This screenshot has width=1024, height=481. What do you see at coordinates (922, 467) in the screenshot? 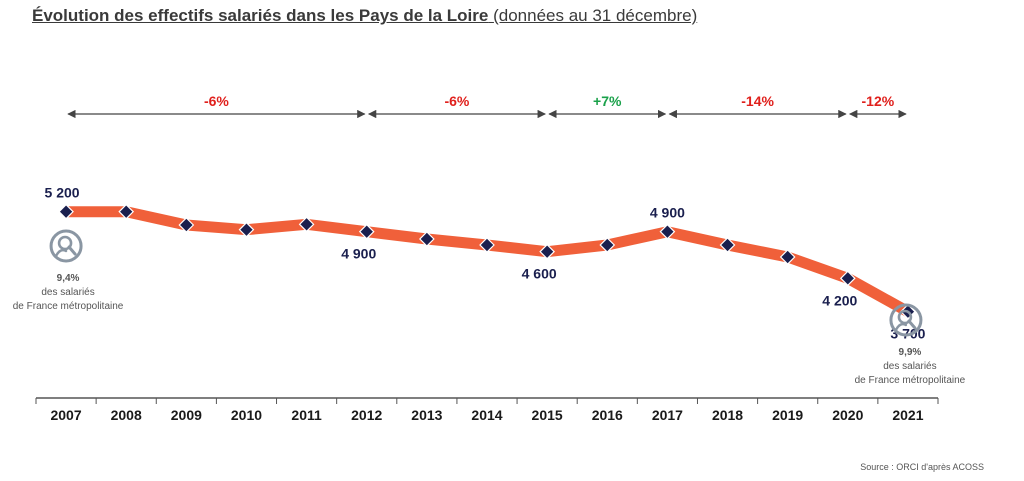
I see `source-note: Source : ORCI d'après ACOSS` at bounding box center [922, 467].